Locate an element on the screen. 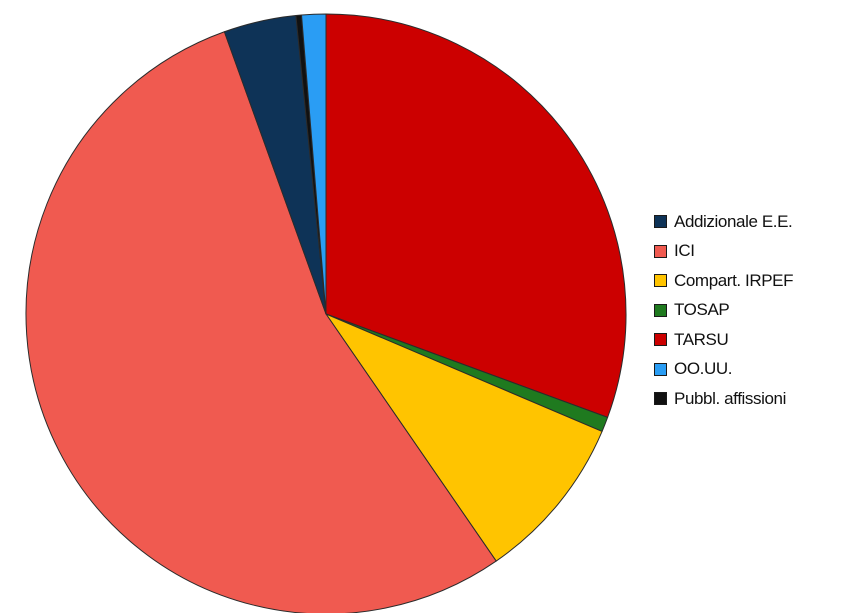 This screenshot has height=613, width=855. legend-item-addizionale-e-e: Addizionale E.E. is located at coordinates (754, 222).